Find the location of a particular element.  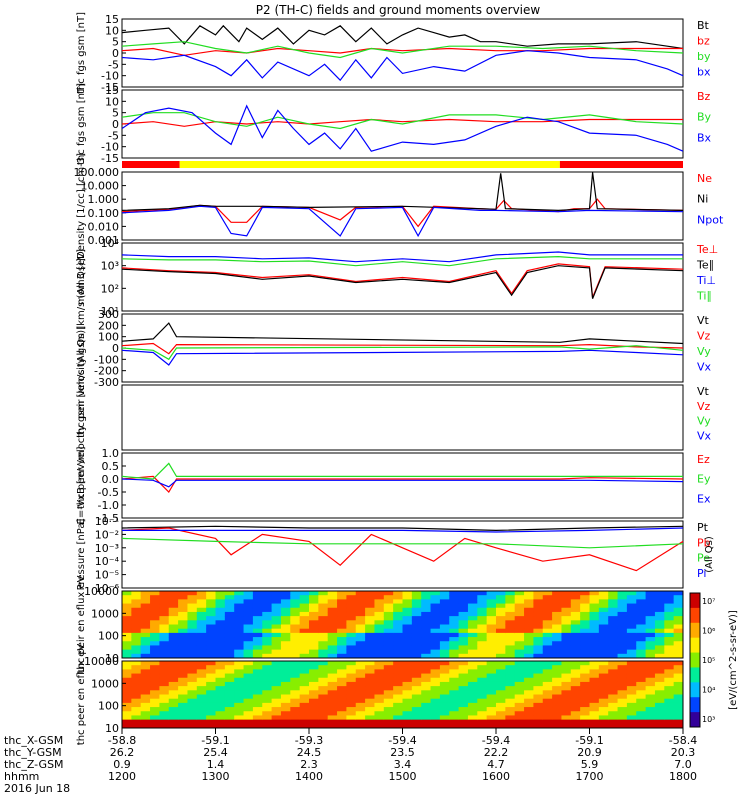

time-row-value: 1300 is located at coordinates (216, 776).